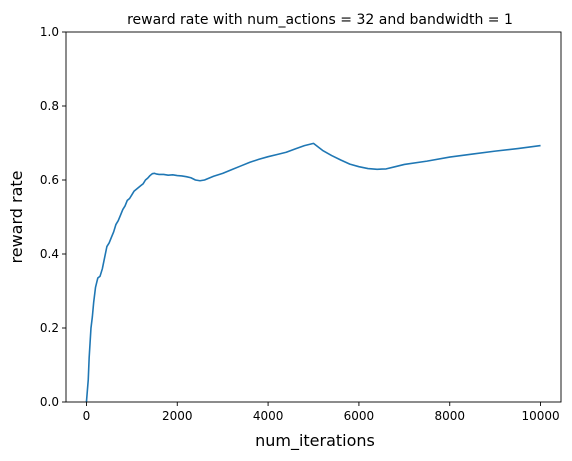 Image resolution: width=572 pixels, height=461 pixels. What do you see at coordinates (315, 441) in the screenshot?
I see `x-axis-label: num_iterations` at bounding box center [315, 441].